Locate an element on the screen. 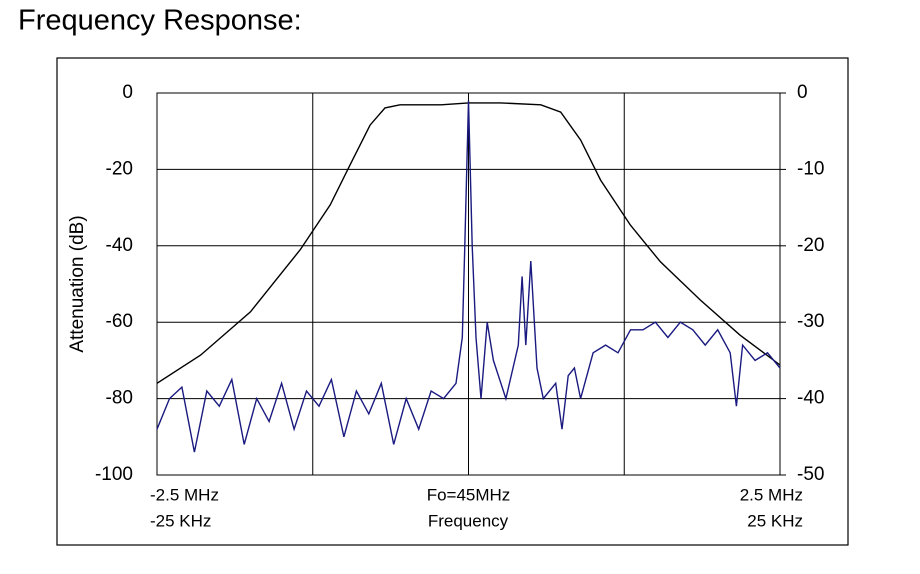  y-tick-label: -60 is located at coordinates (119, 321).